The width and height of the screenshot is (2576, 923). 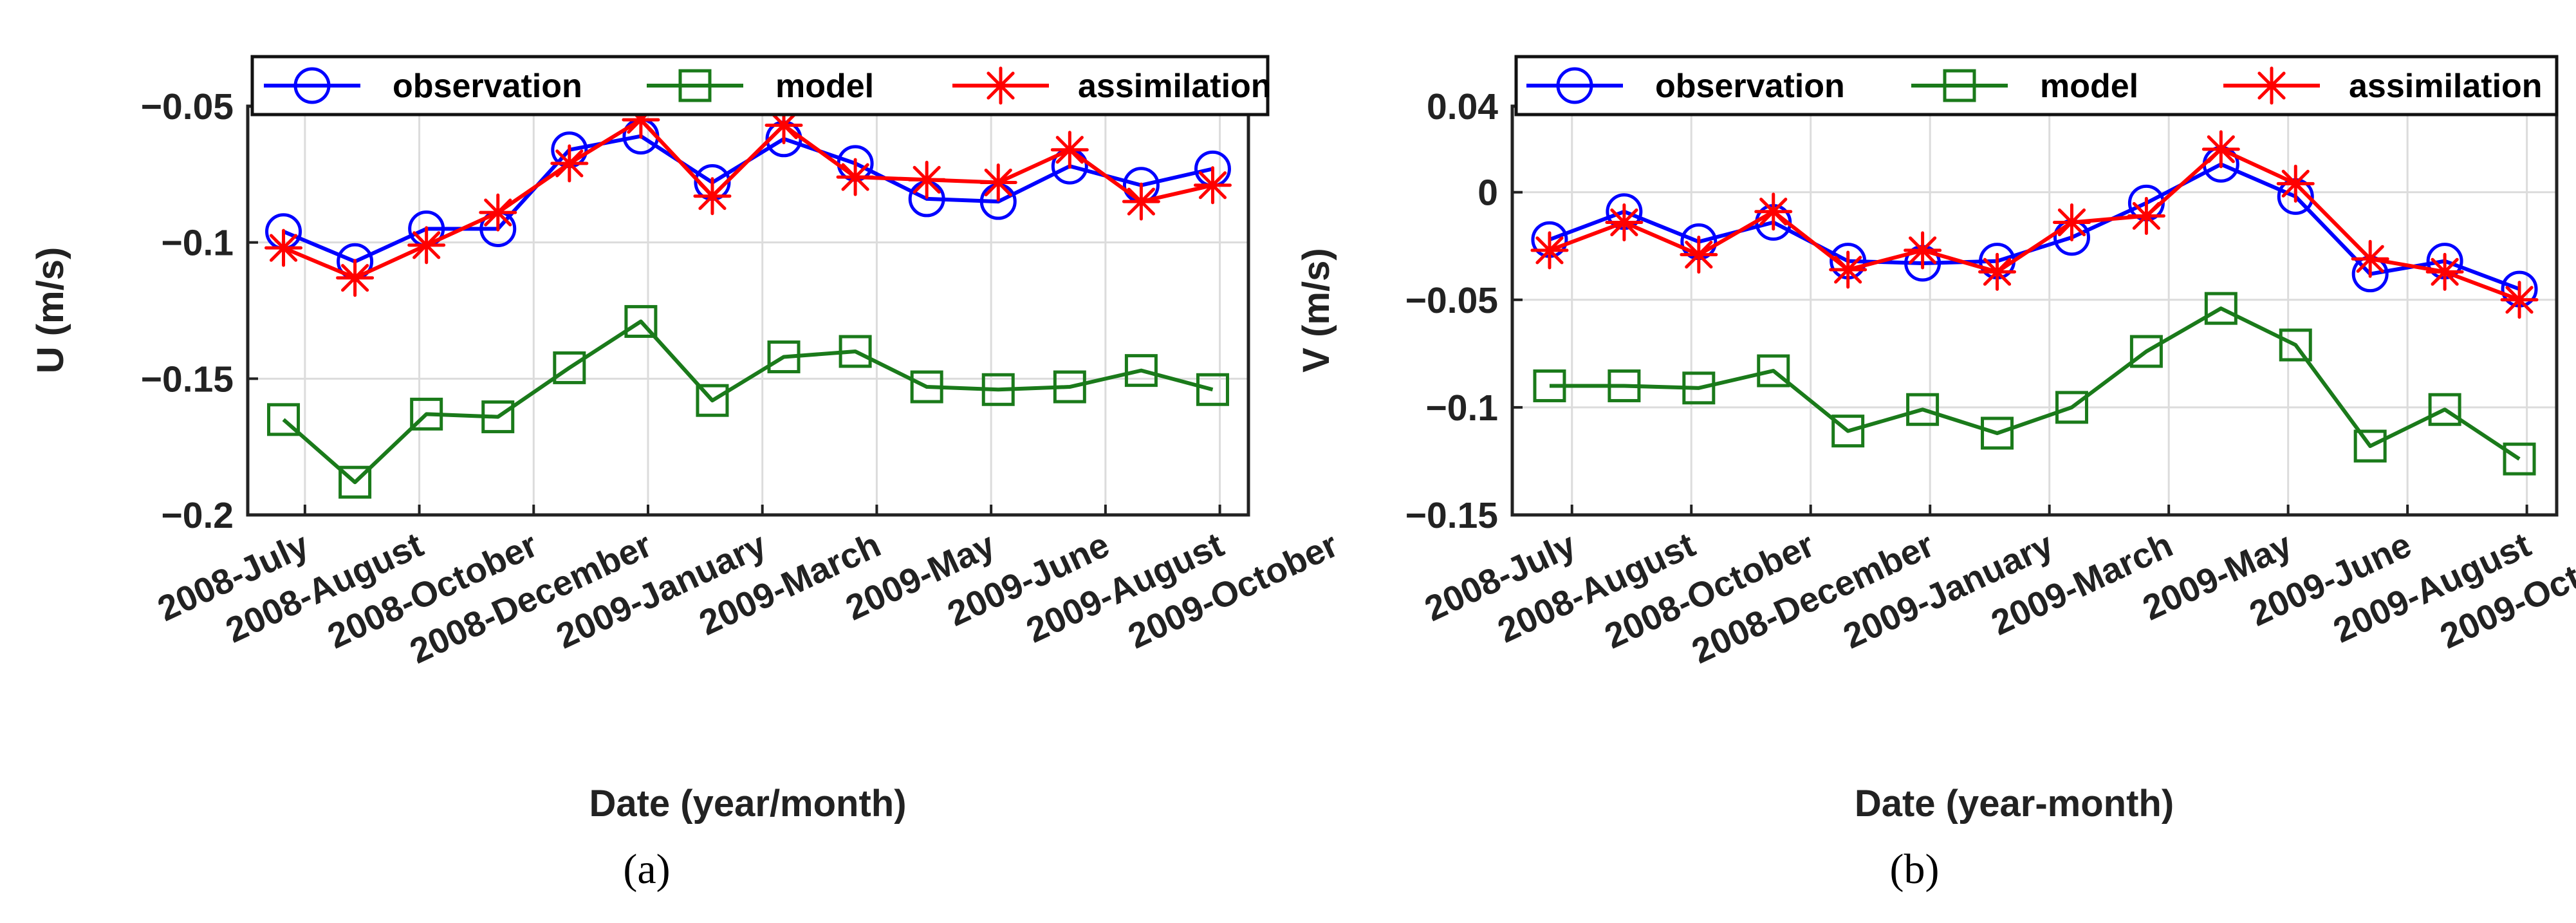 I want to click on panel-label: (a), so click(x=646, y=869).